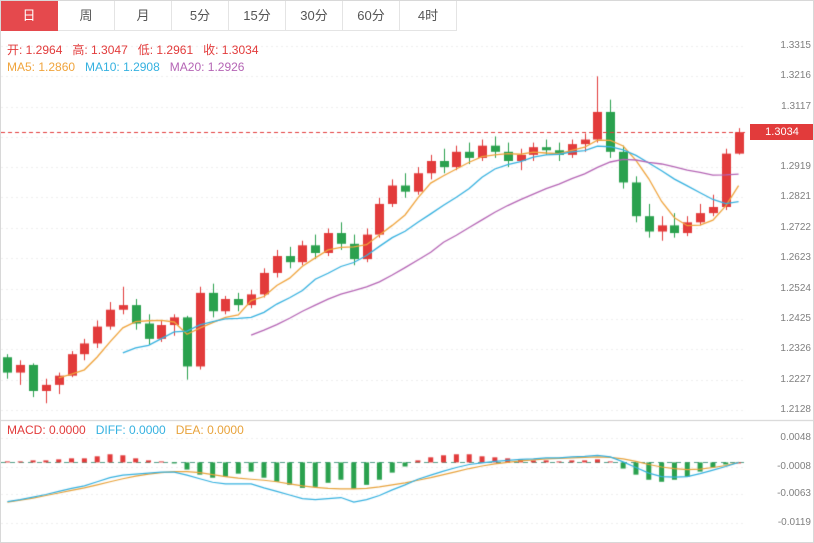  I want to click on macd-axis-label: 0.0048, so click(795, 437).